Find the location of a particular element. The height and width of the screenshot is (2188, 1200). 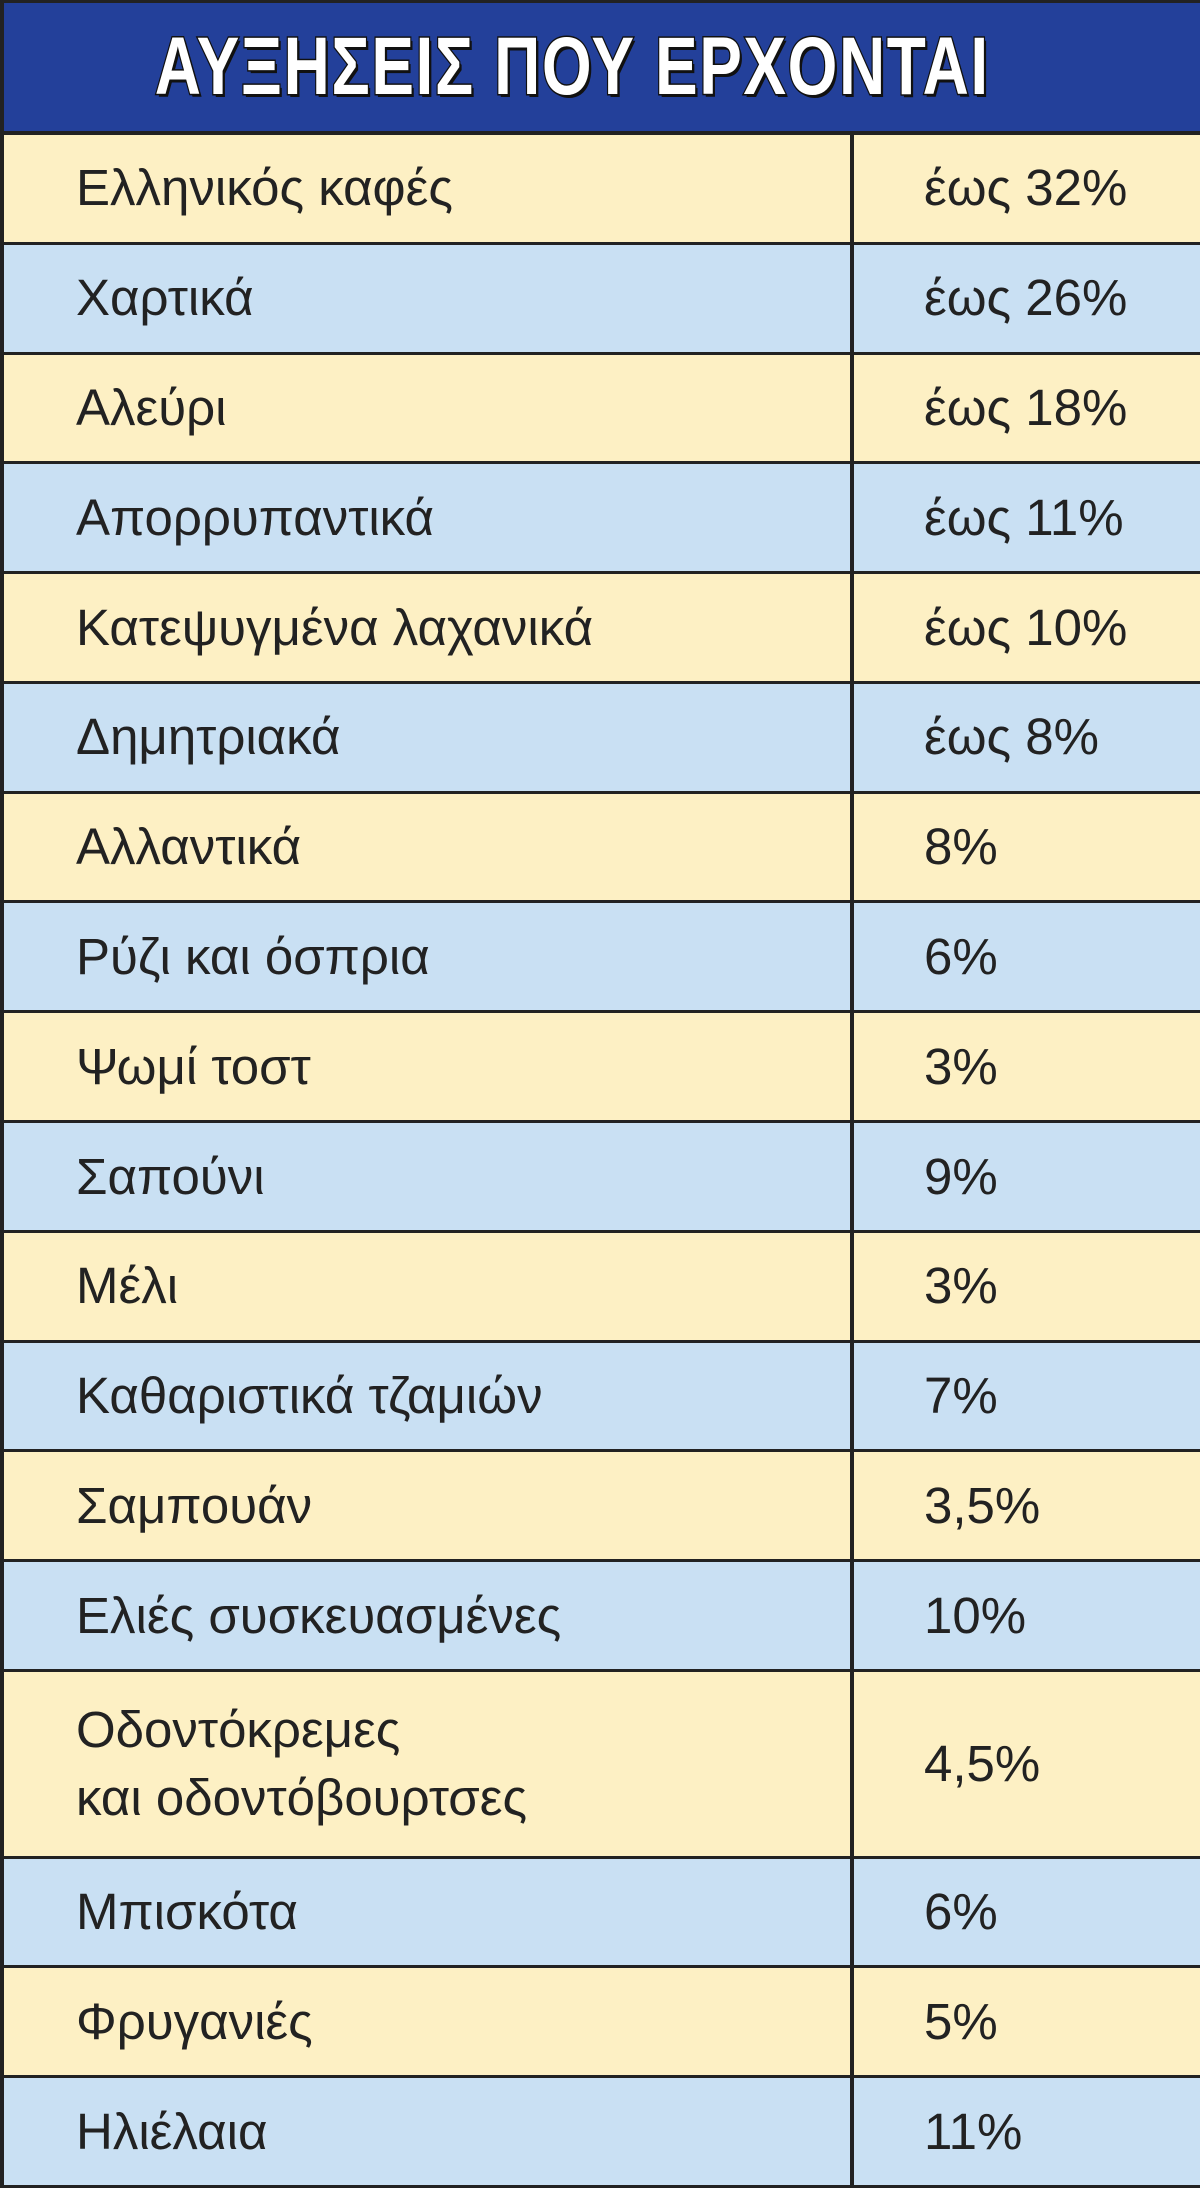

label-cell: Μπισκότα is located at coordinates (429, 1912).